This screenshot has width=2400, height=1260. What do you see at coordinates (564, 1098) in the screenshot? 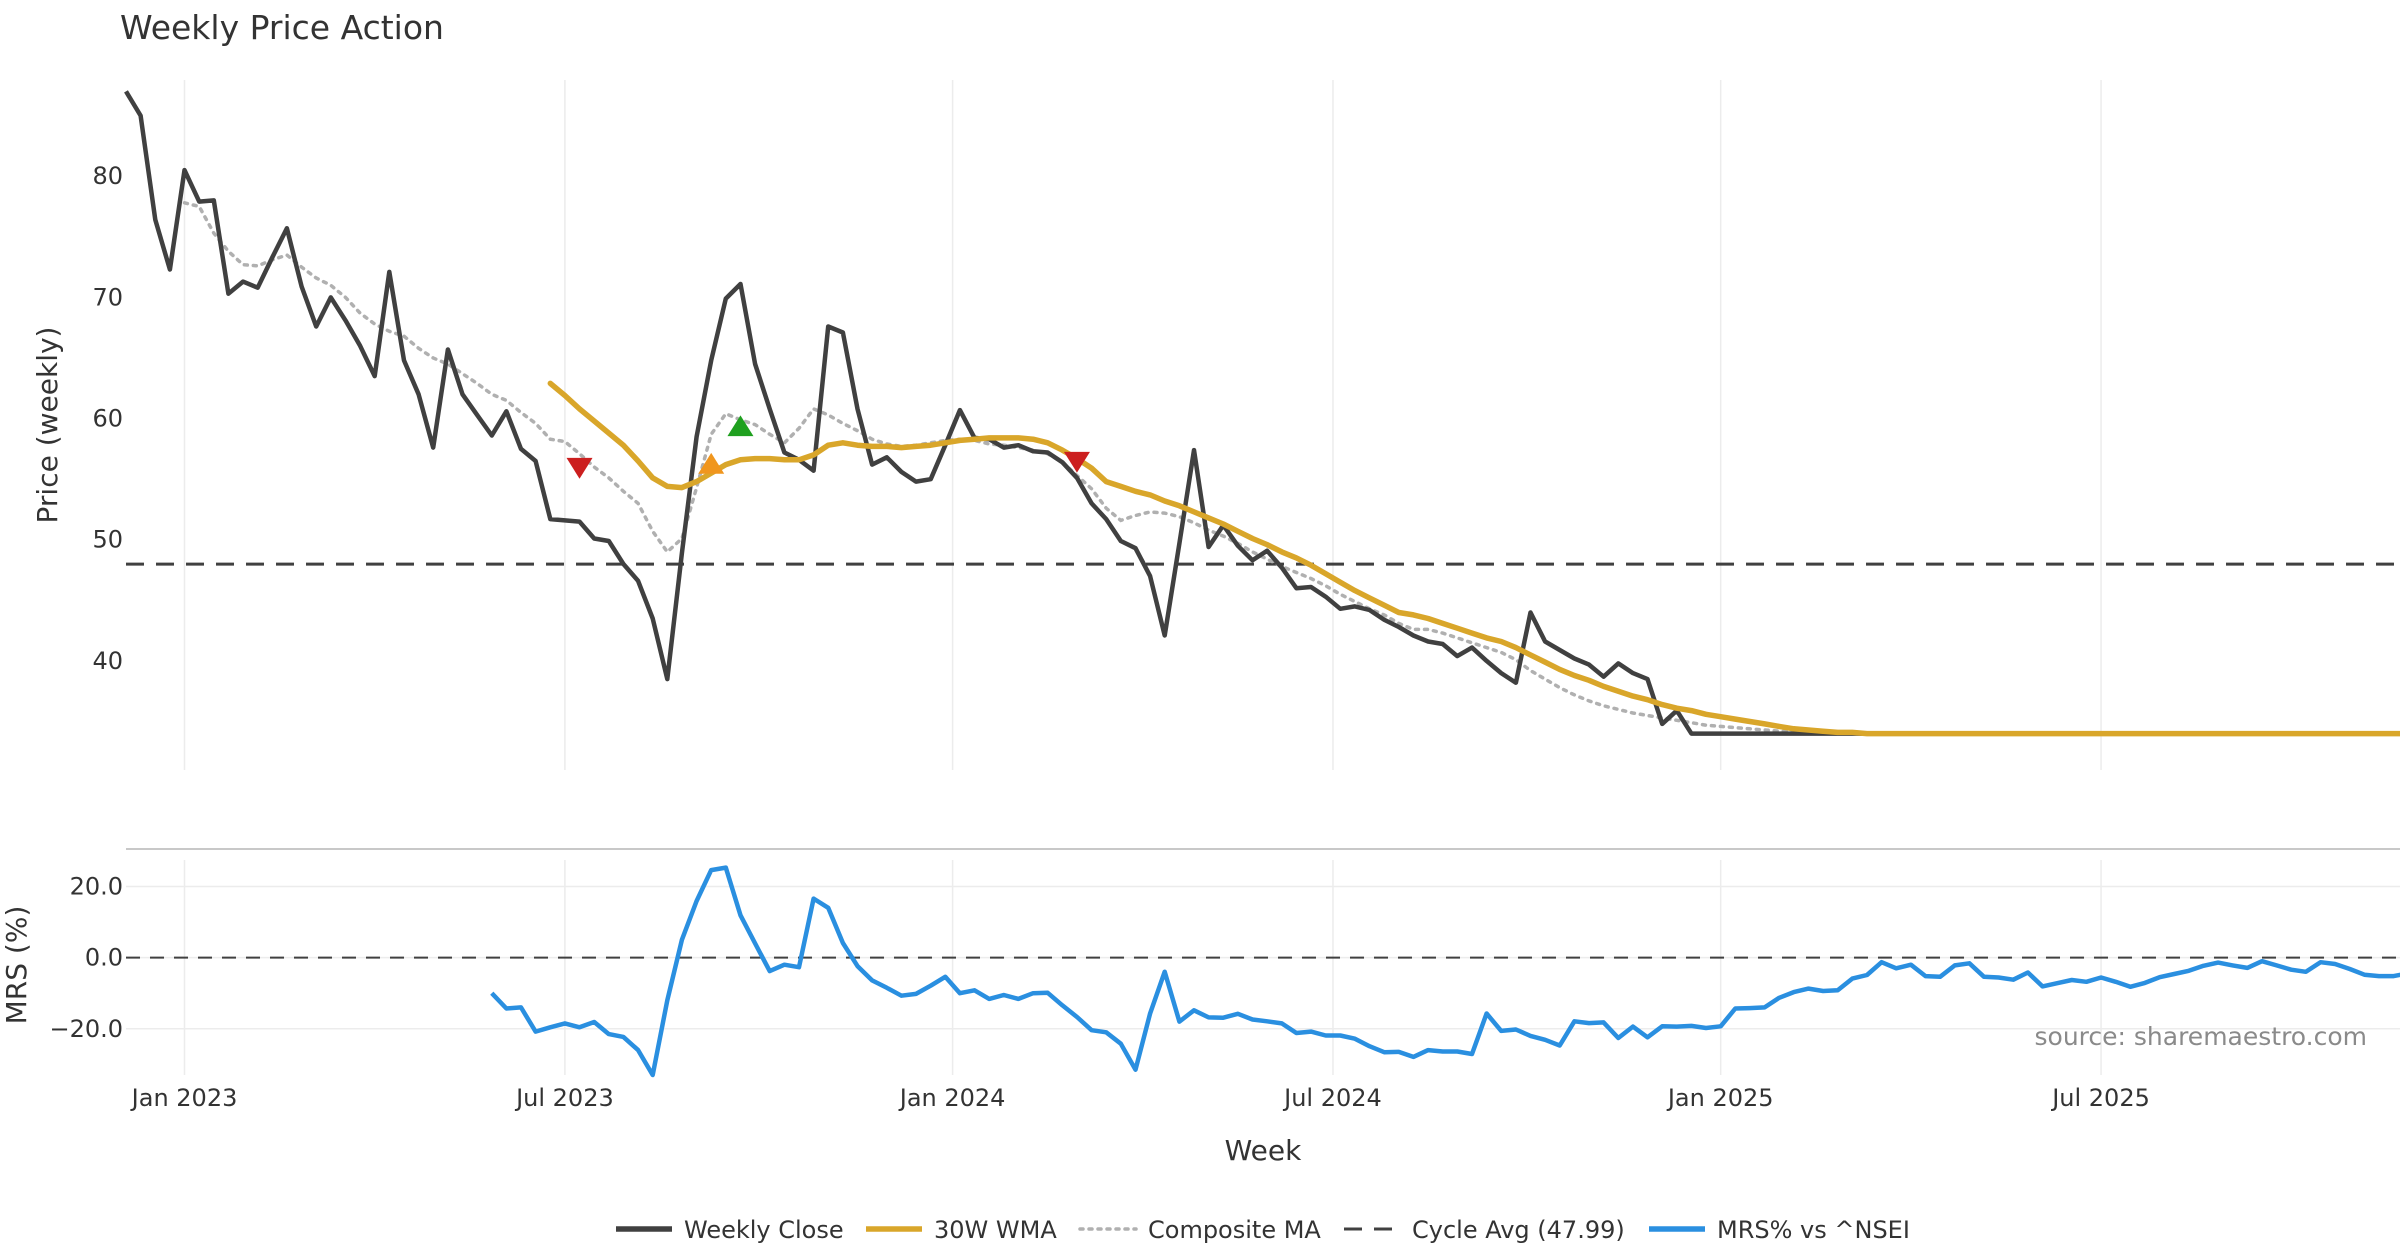
I see `x-tick-label: Jul 2023` at bounding box center [564, 1098].